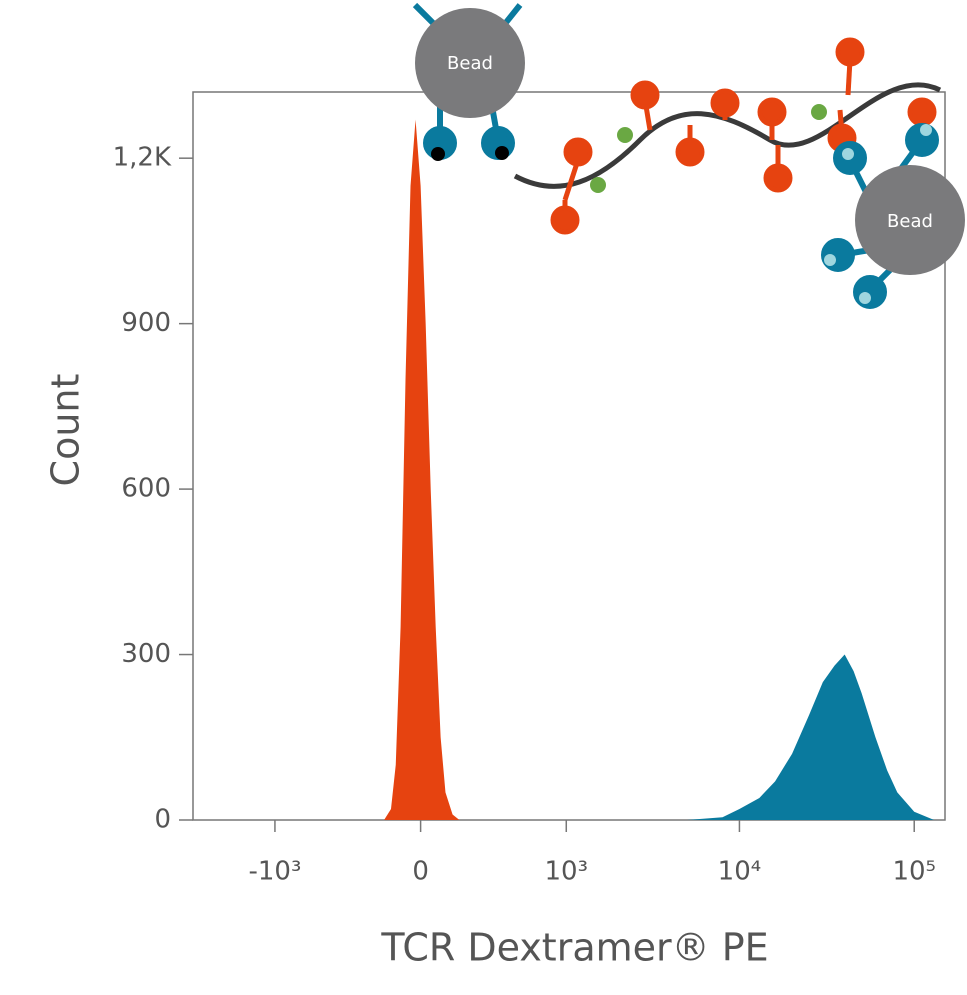 This screenshot has width=967, height=995. What do you see at coordinates (162, 820) in the screenshot?
I see `y-tick-label: 0` at bounding box center [162, 820].